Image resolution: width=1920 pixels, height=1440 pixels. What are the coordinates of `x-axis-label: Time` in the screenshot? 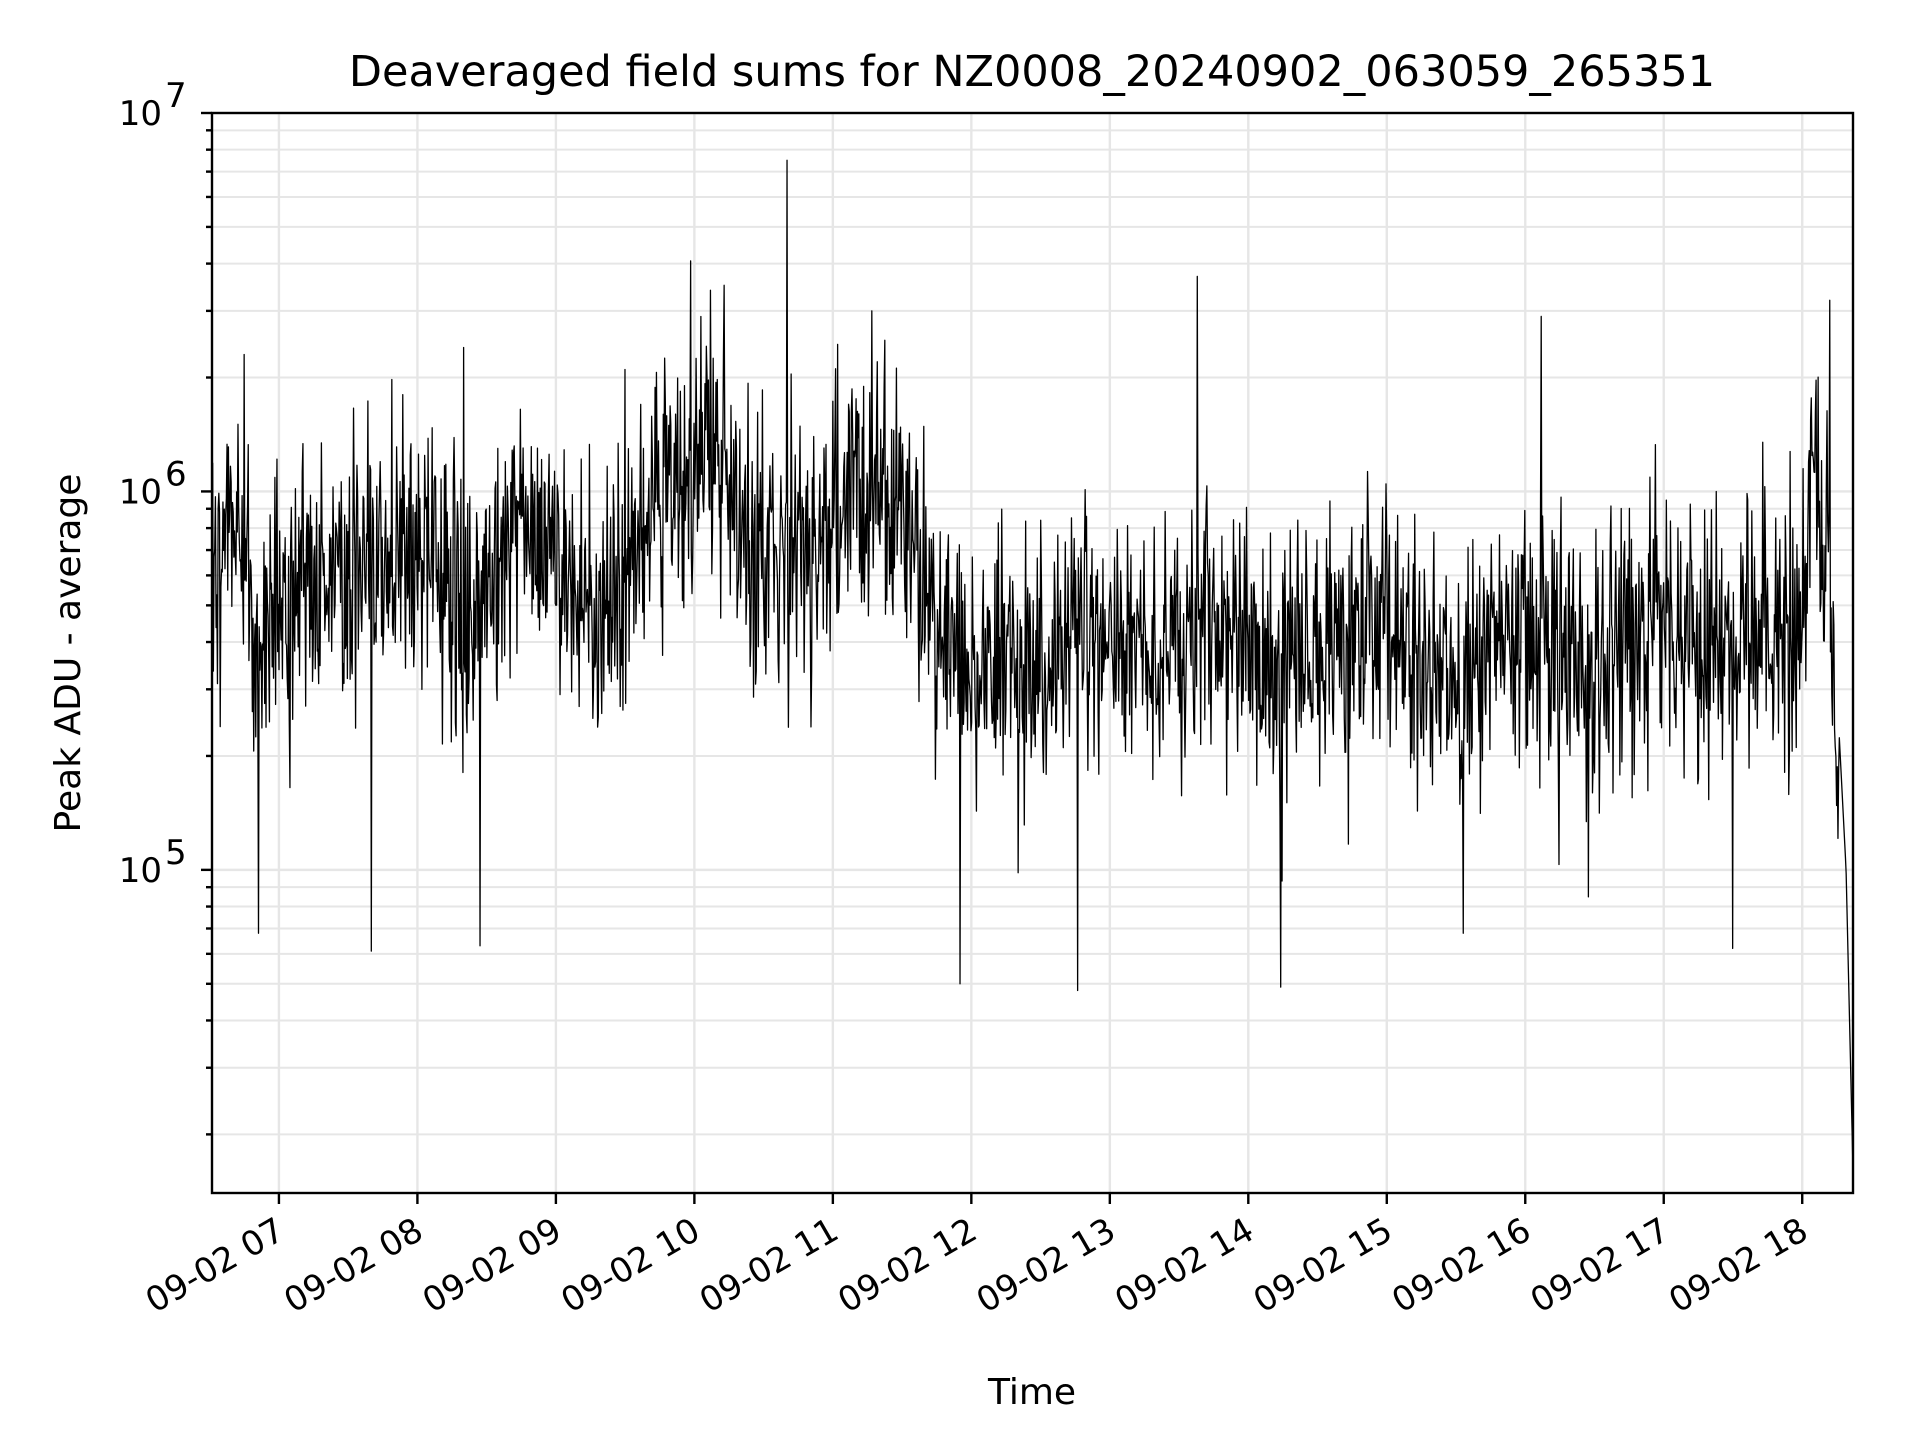 It's located at (1031, 1392).